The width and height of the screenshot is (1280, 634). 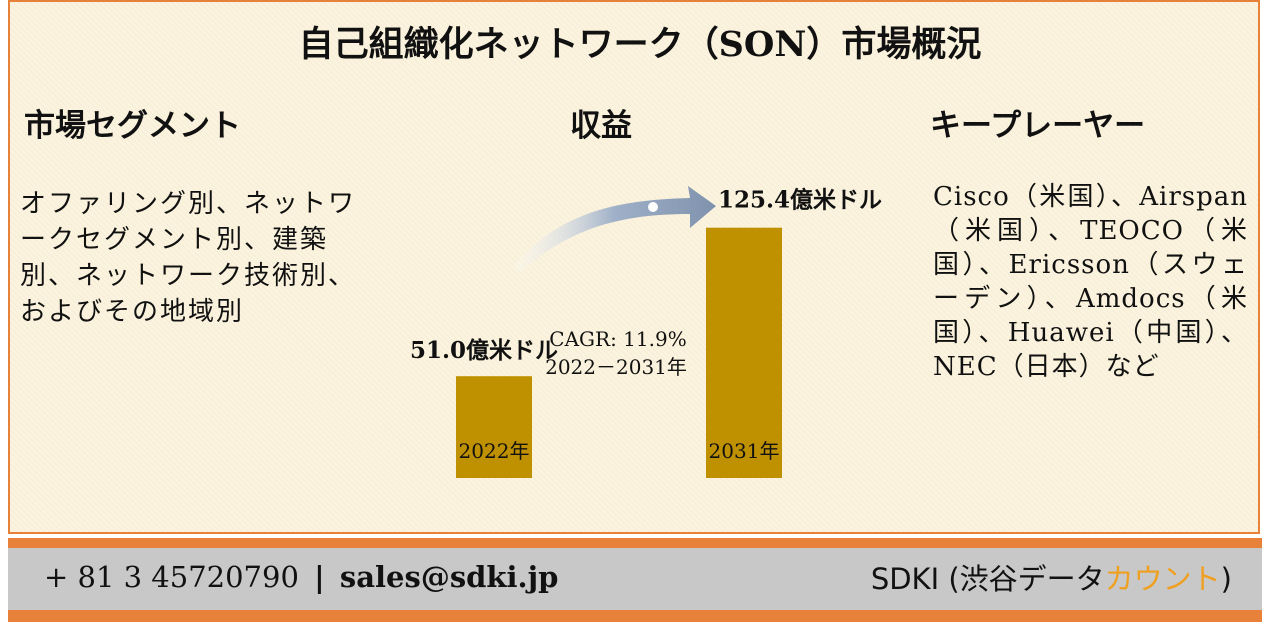 What do you see at coordinates (301, 577) in the screenshot?
I see `contact-info: + 81 3 45720790 | sales@sdki.jp` at bounding box center [301, 577].